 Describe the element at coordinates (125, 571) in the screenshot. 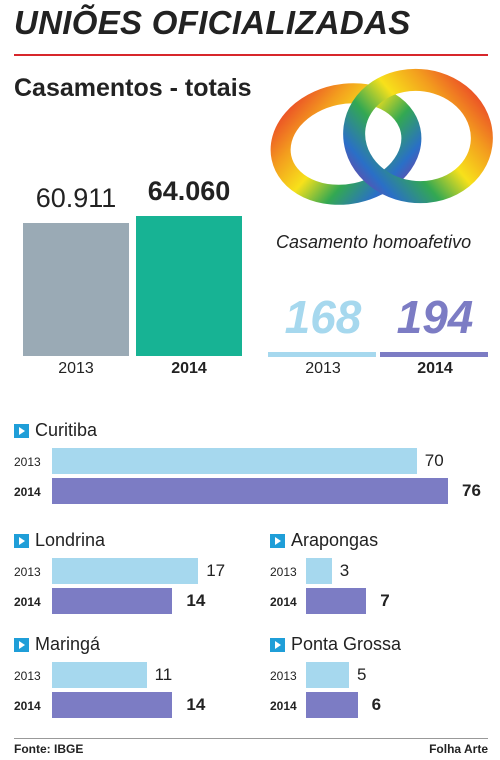

I see `bar-londrina-2013` at that location.